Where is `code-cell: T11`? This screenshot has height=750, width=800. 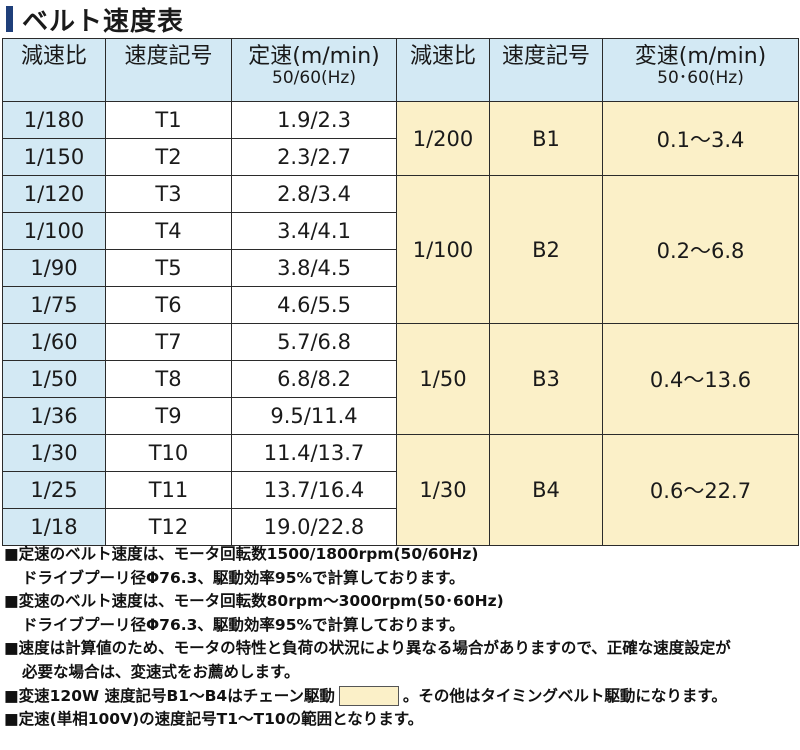
code-cell: T11 is located at coordinates (168, 490).